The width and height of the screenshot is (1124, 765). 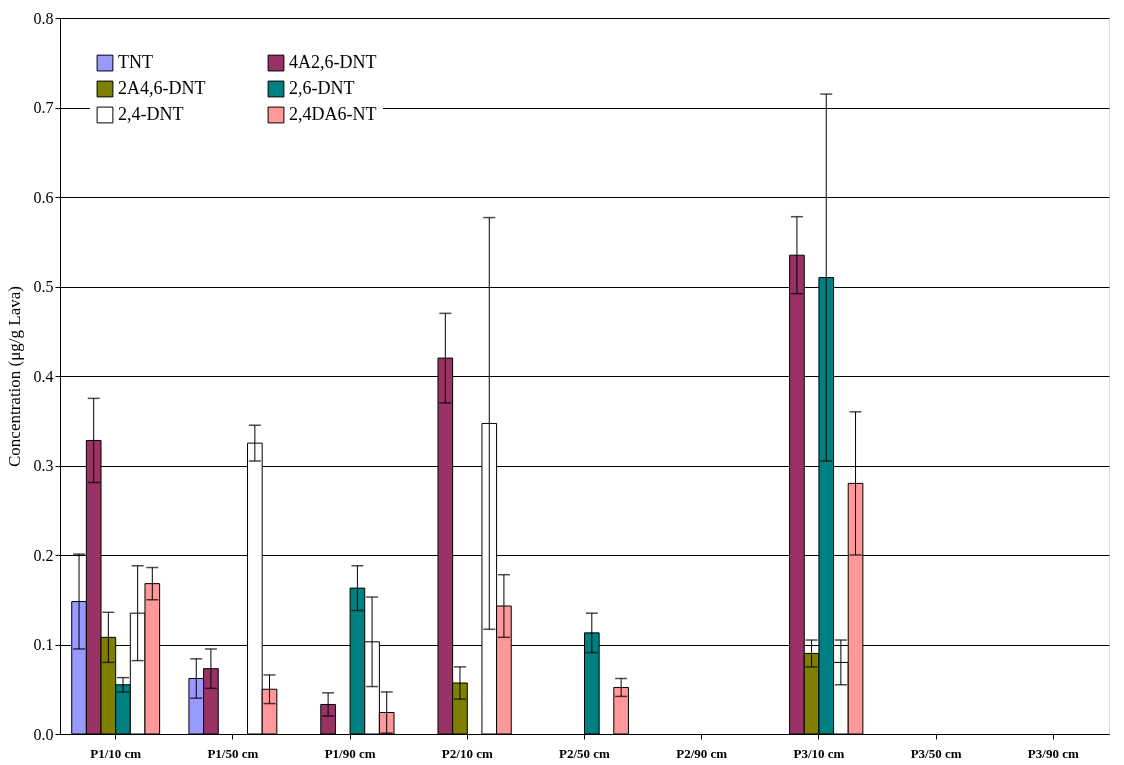 I want to click on legend-label: 2,4-DNT, so click(x=151, y=114).